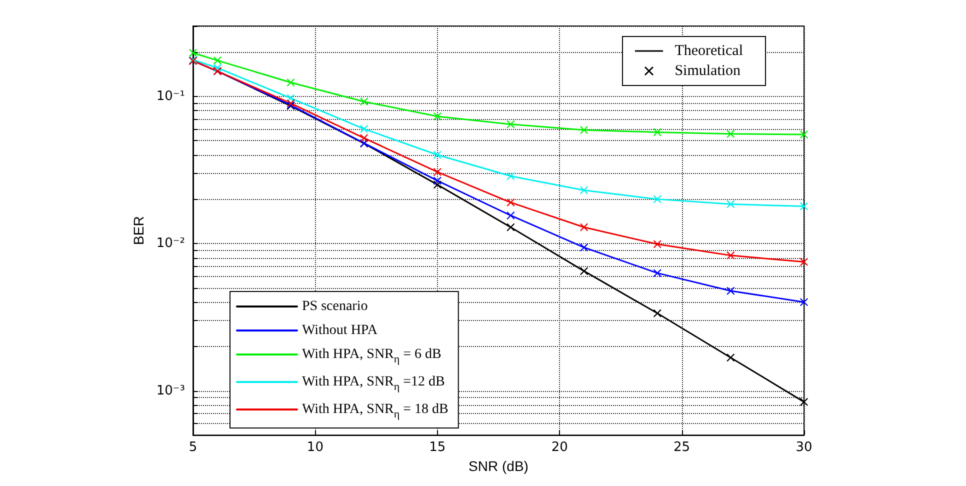 Image resolution: width=966 pixels, height=486 pixels. I want to click on x-tick-label: 15, so click(437, 448).